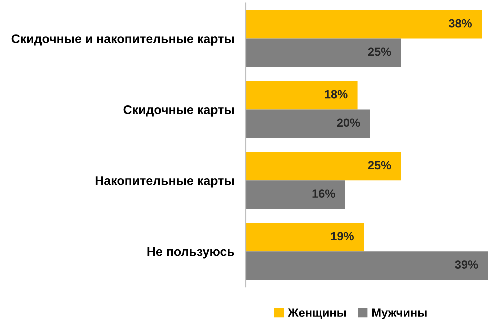  I want to click on data-label: 19%, so click(342, 236).